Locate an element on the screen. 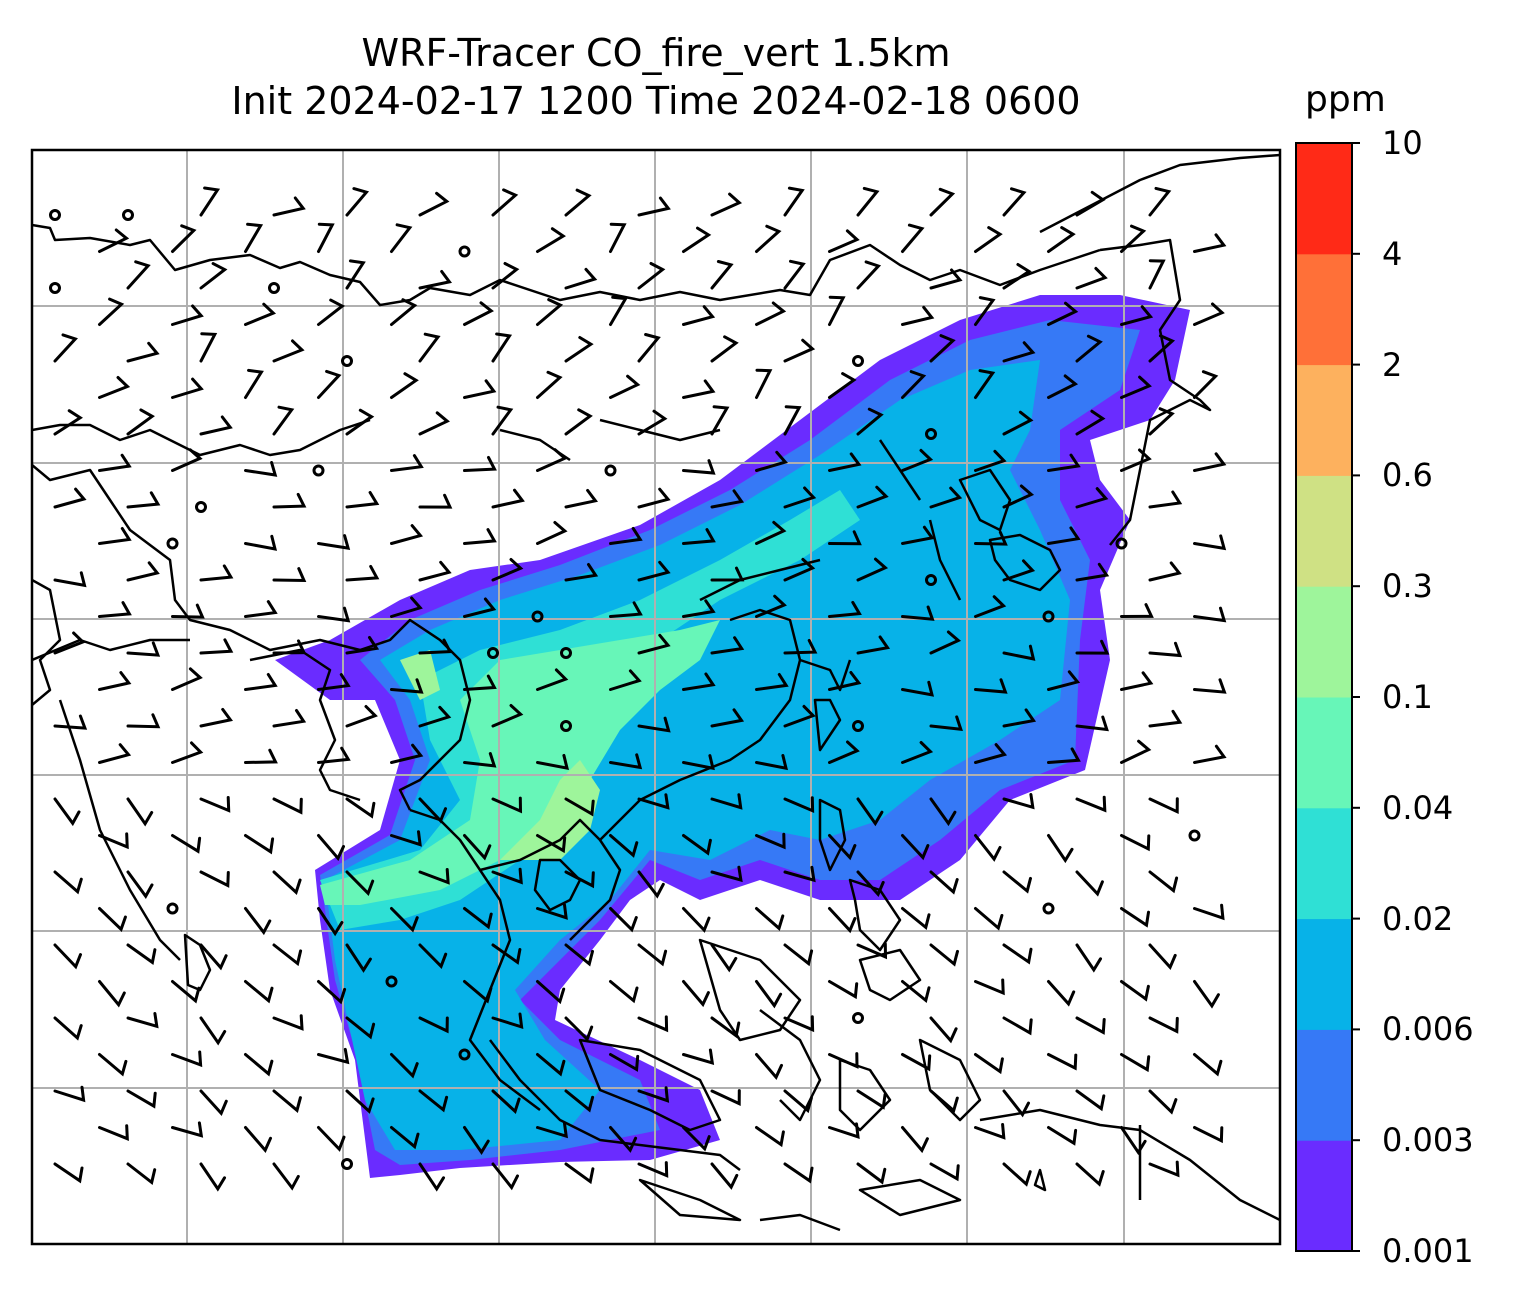  colorbar-tick-label: 0.6 is located at coordinates (1407, 475).